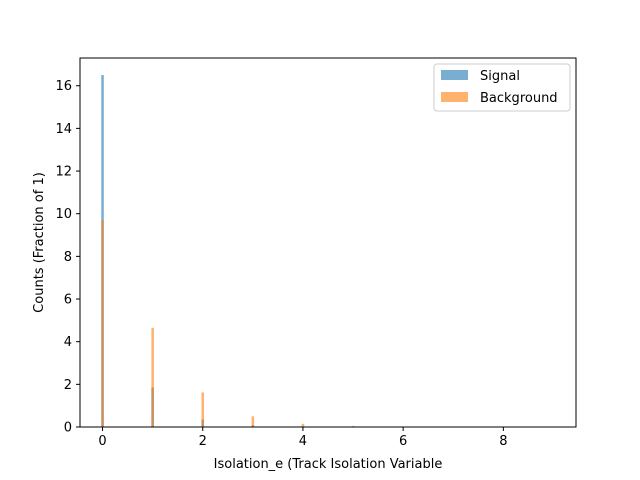  I want to click on y-axis-ticks: 0 2 4 6 8 10 12 14 16, so click(67, 257).